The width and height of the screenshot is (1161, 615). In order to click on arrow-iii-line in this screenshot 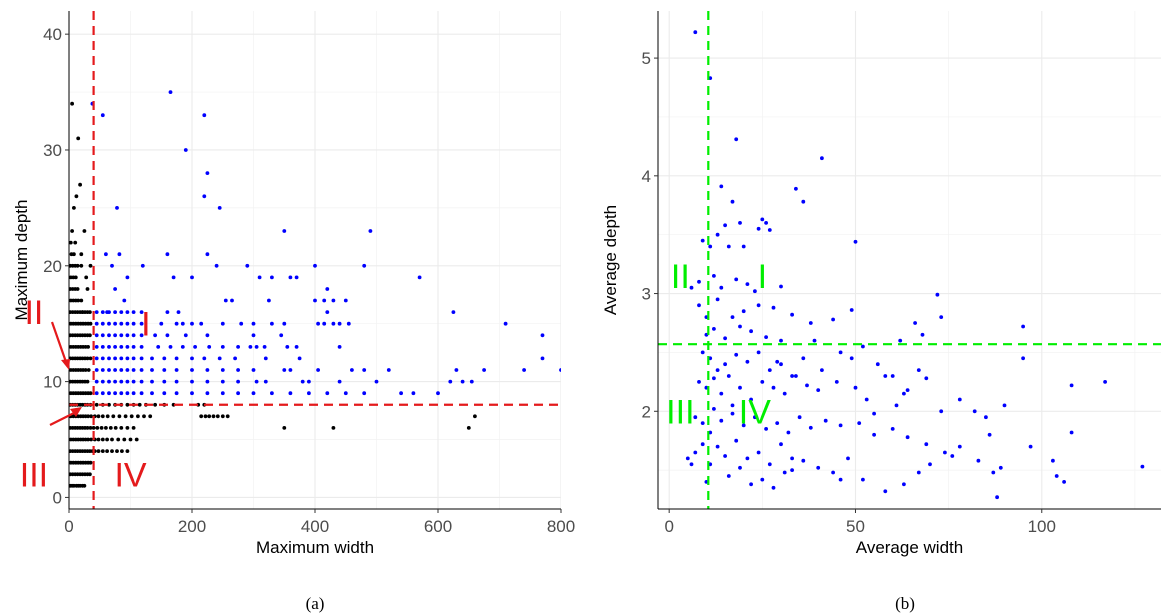, I will do `click(63, 418)`.